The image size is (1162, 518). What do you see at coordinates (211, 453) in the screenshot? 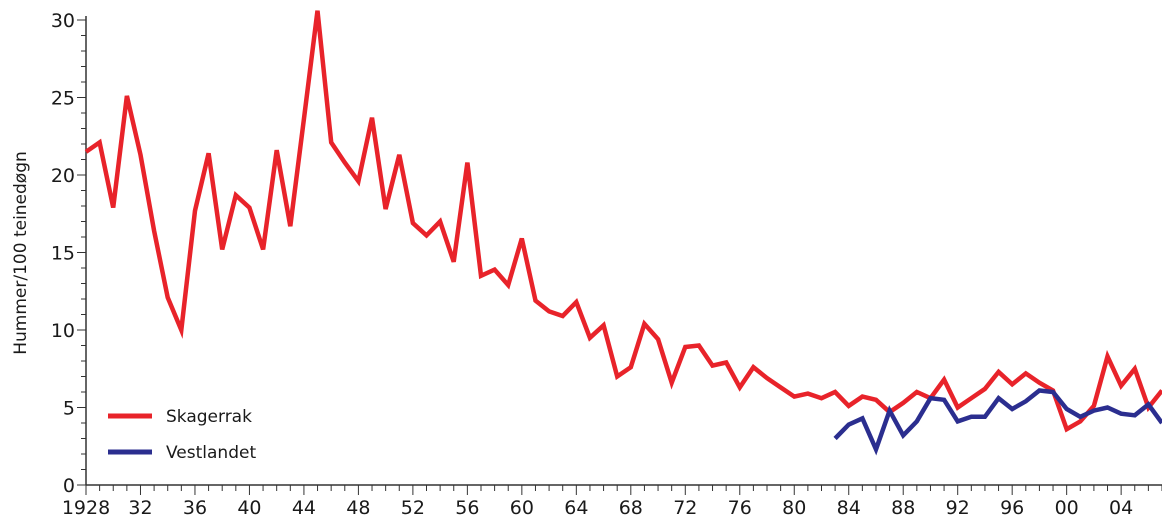
I see `legend-label-vestlandet: Vestlandet` at bounding box center [211, 453].